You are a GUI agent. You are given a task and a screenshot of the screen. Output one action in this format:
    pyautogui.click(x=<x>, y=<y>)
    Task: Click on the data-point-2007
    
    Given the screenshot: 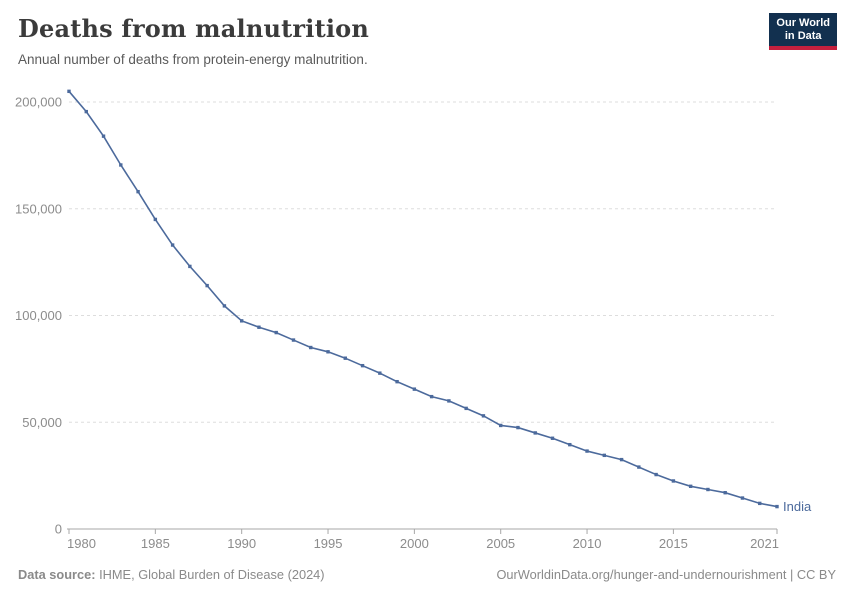 What is the action you would take?
    pyautogui.click(x=535, y=433)
    